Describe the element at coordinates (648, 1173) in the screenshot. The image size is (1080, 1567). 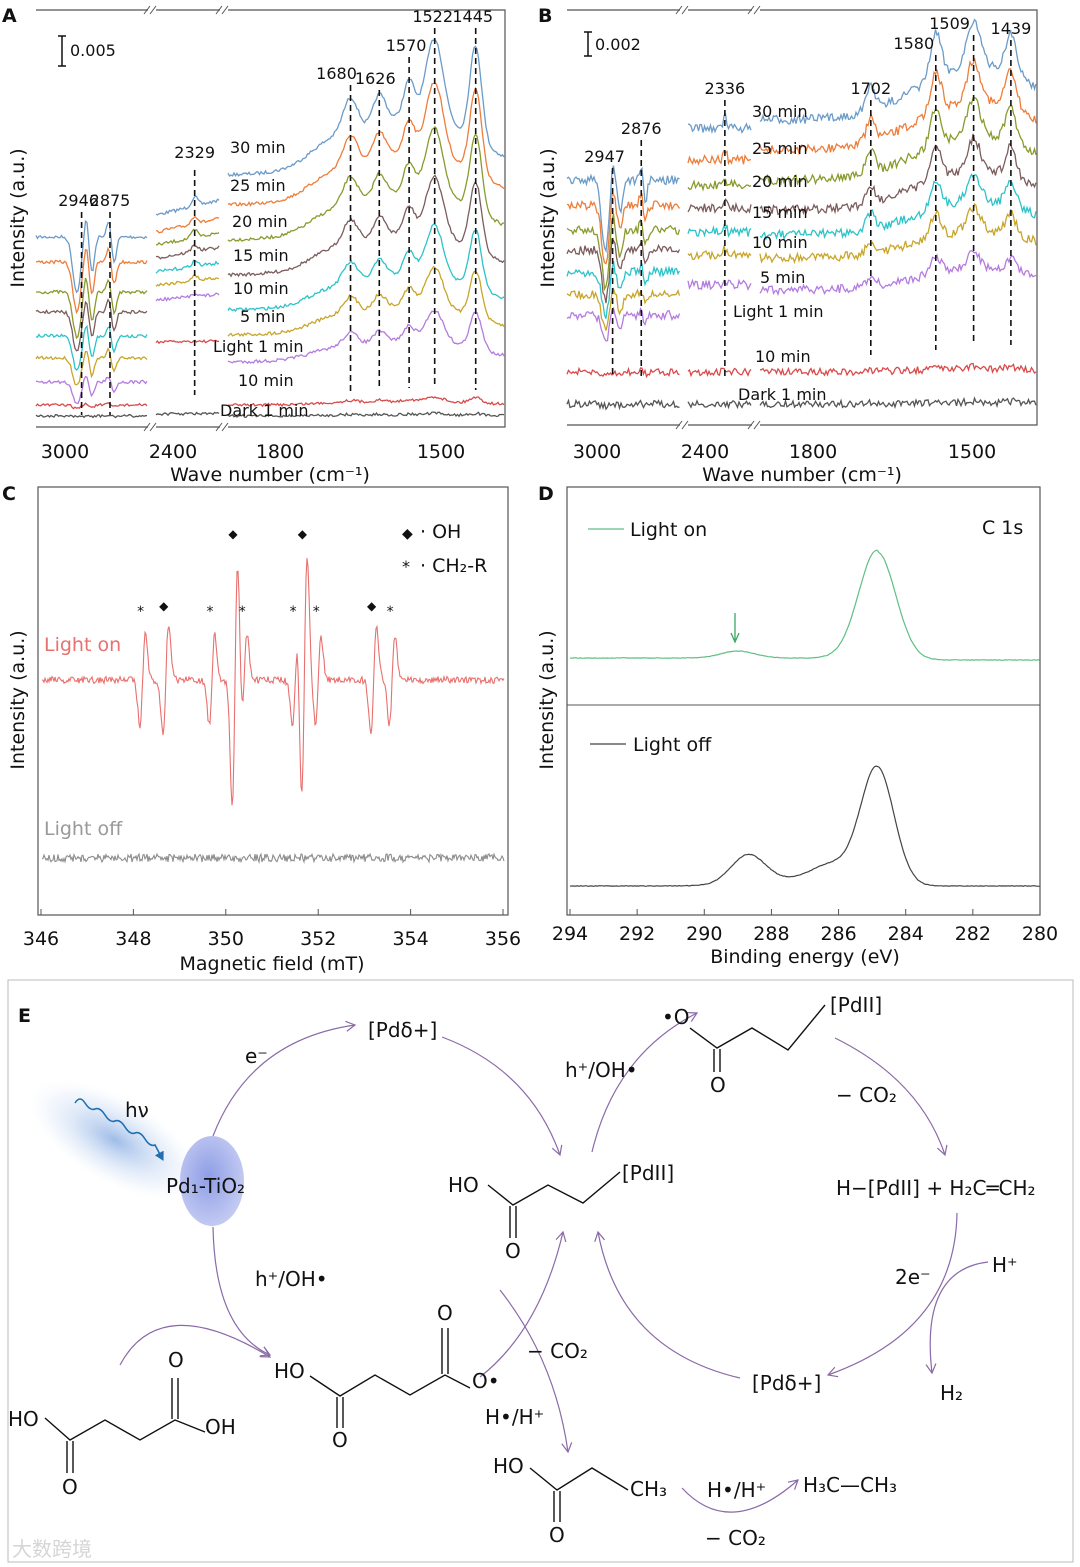
I see `center-pd: [PdII]` at that location.